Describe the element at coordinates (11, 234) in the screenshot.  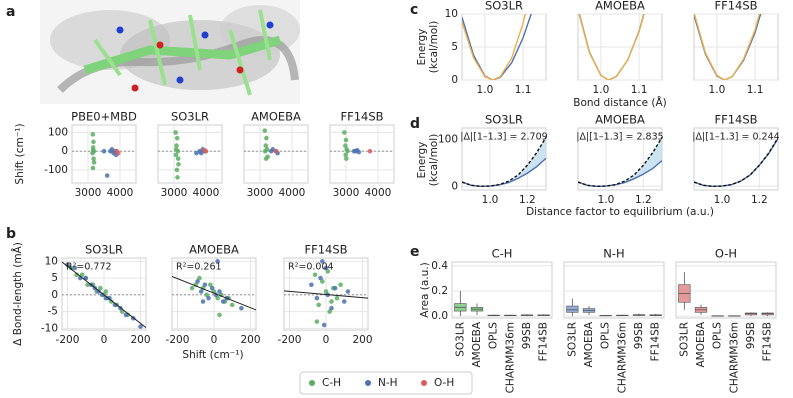
I see `panel-label: b` at that location.